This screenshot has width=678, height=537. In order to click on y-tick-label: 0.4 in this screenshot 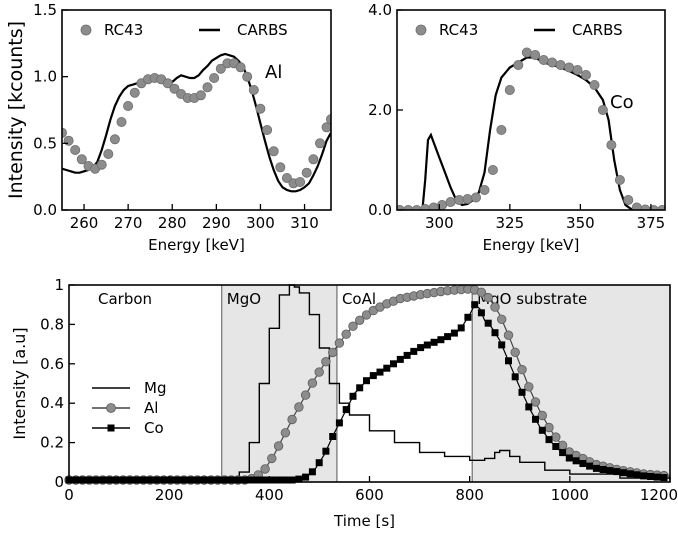, I will do `click(52, 403)`.